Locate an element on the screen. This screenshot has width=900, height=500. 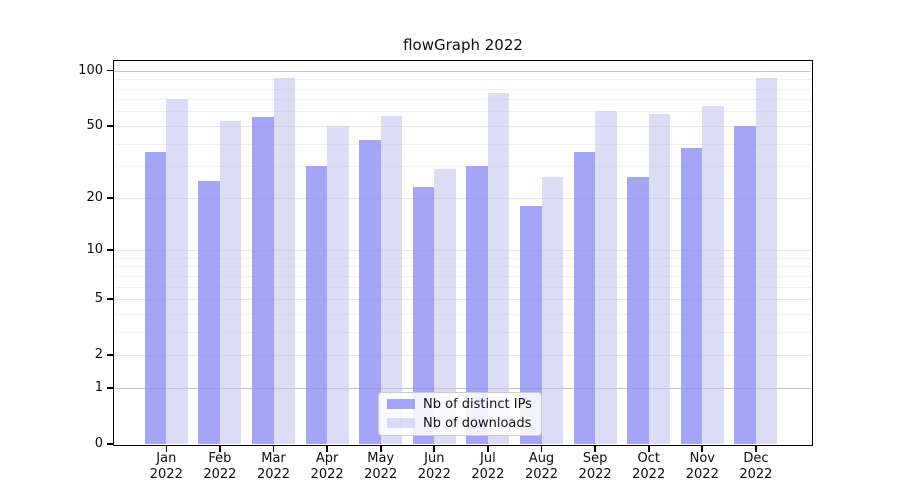
legend-swatch-distinct-ips is located at coordinates (401, 404).